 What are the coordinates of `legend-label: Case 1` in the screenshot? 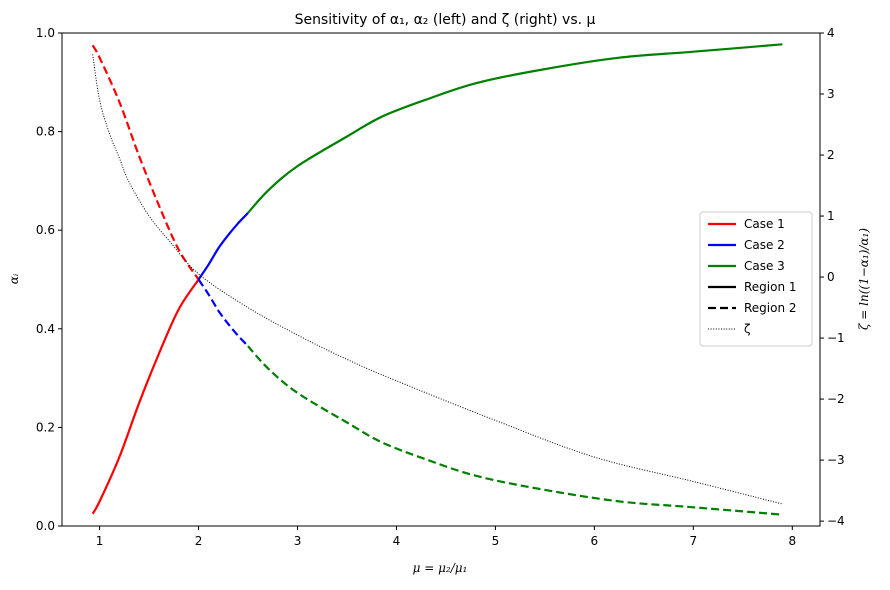 It's located at (764, 224).